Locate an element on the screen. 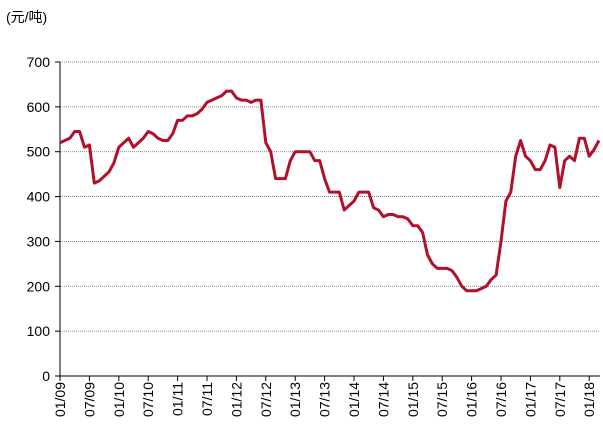 Image resolution: width=603 pixels, height=442 pixels. y-tick-label: 300 is located at coordinates (39, 241).